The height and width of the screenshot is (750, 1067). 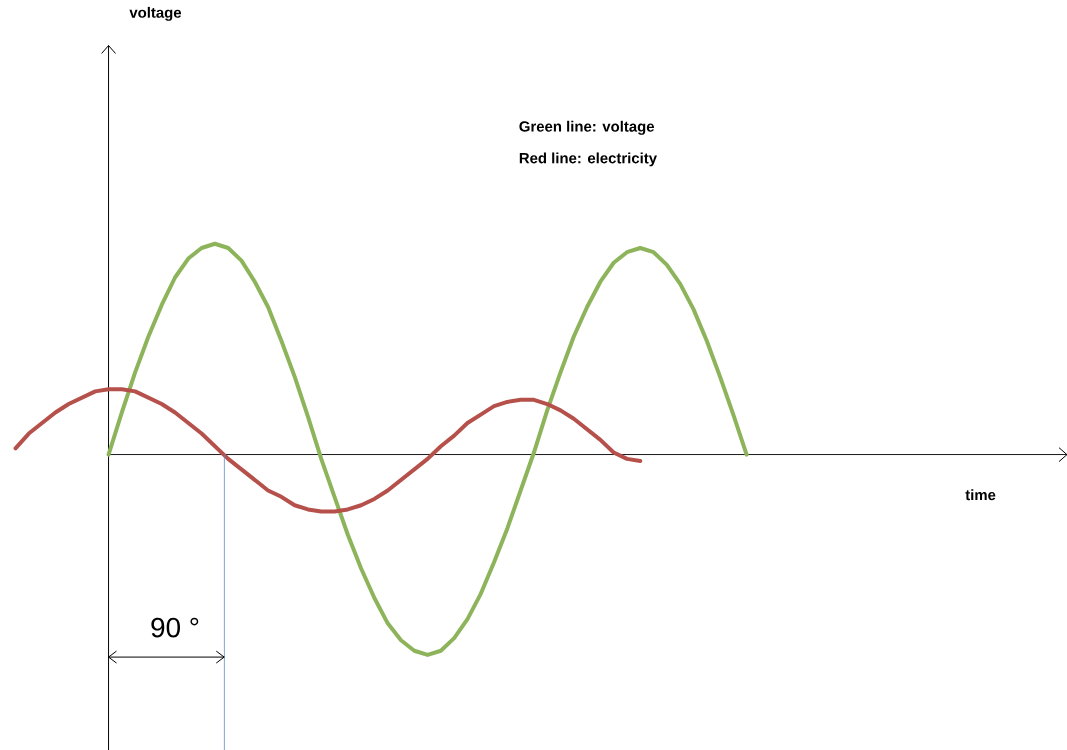 I want to click on annotation: 90 °, so click(x=175, y=627).